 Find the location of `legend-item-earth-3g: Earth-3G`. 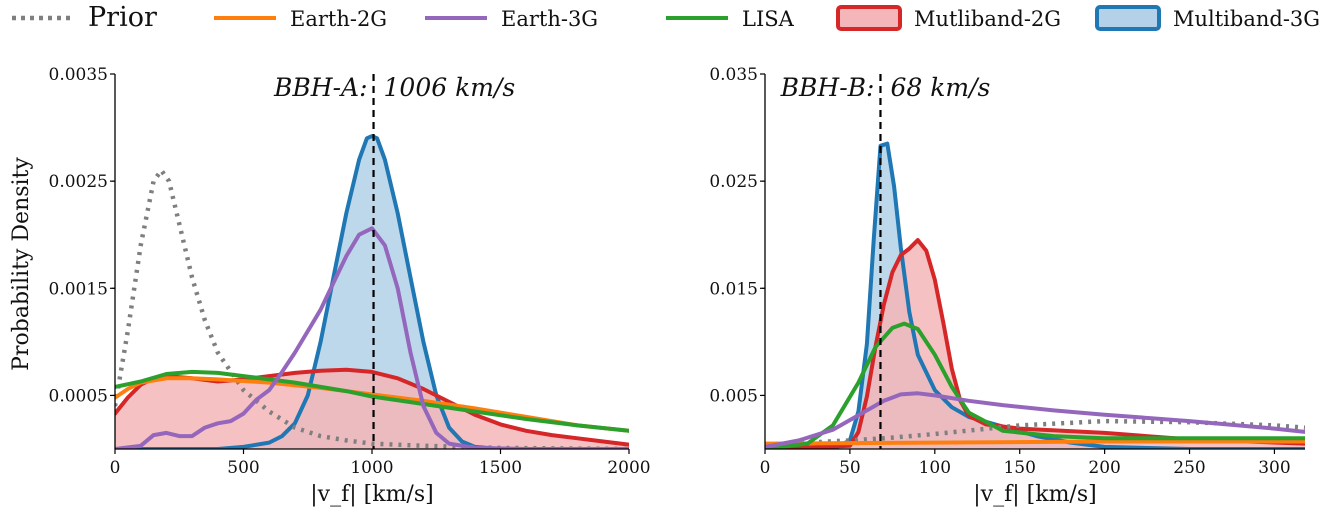

legend-item-earth-3g: Earth-3G is located at coordinates (511, 19).